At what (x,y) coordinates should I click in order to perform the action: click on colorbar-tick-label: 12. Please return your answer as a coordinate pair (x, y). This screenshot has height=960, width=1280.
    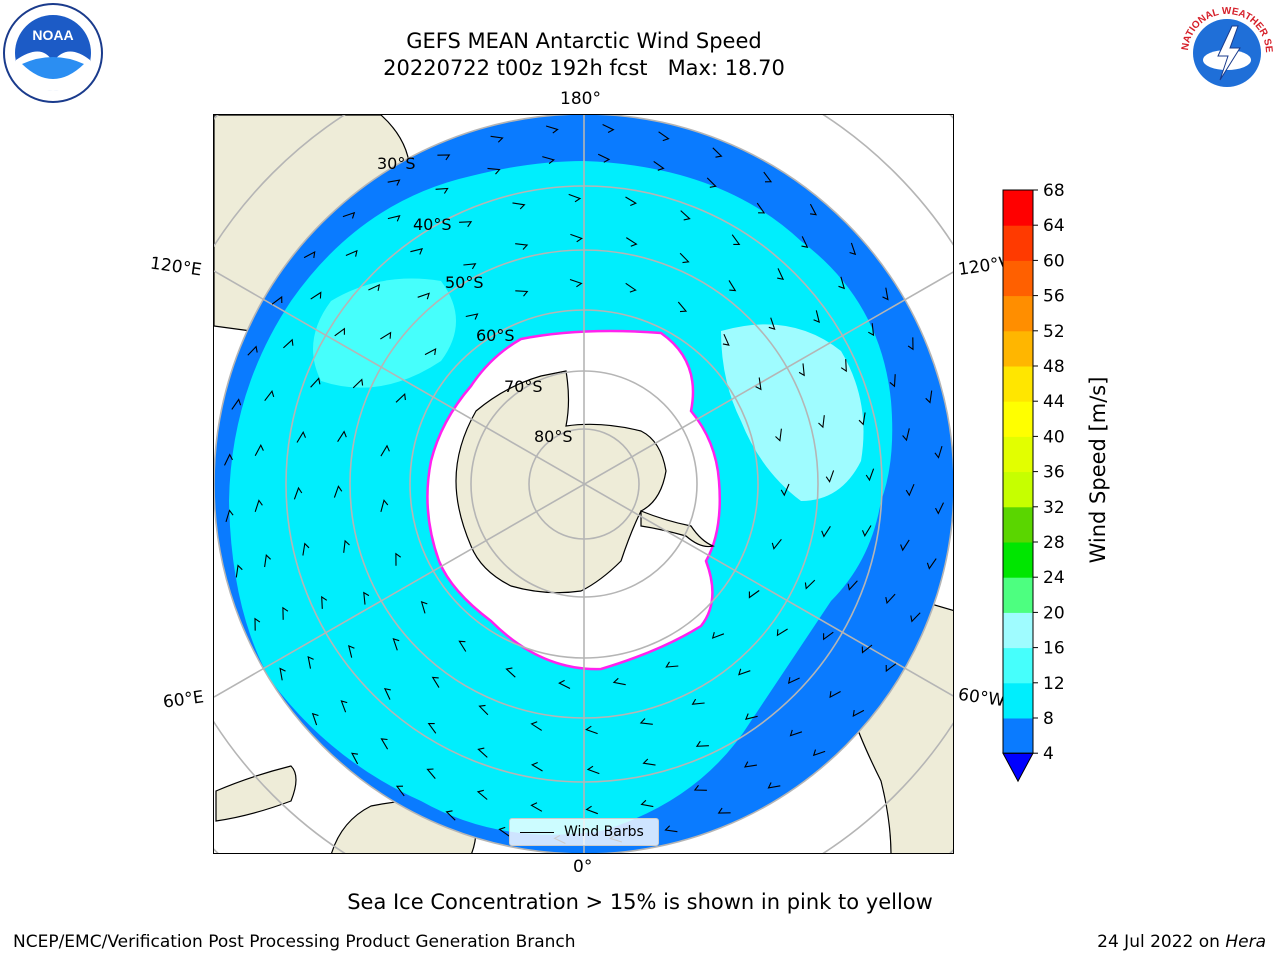
    Looking at the image, I should click on (1054, 684).